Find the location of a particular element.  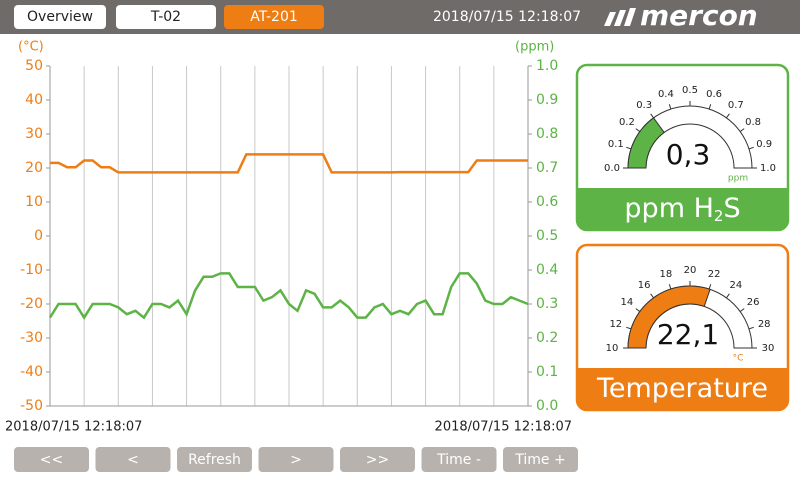

gauge-tick-label: 20 is located at coordinates (690, 270).